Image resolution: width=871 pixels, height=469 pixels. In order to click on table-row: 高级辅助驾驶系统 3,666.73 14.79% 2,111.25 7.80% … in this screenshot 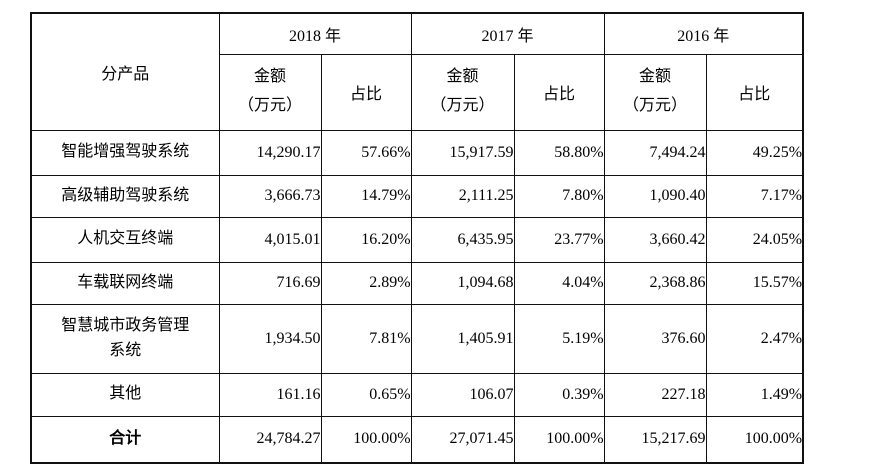, I will do `click(417, 196)`.